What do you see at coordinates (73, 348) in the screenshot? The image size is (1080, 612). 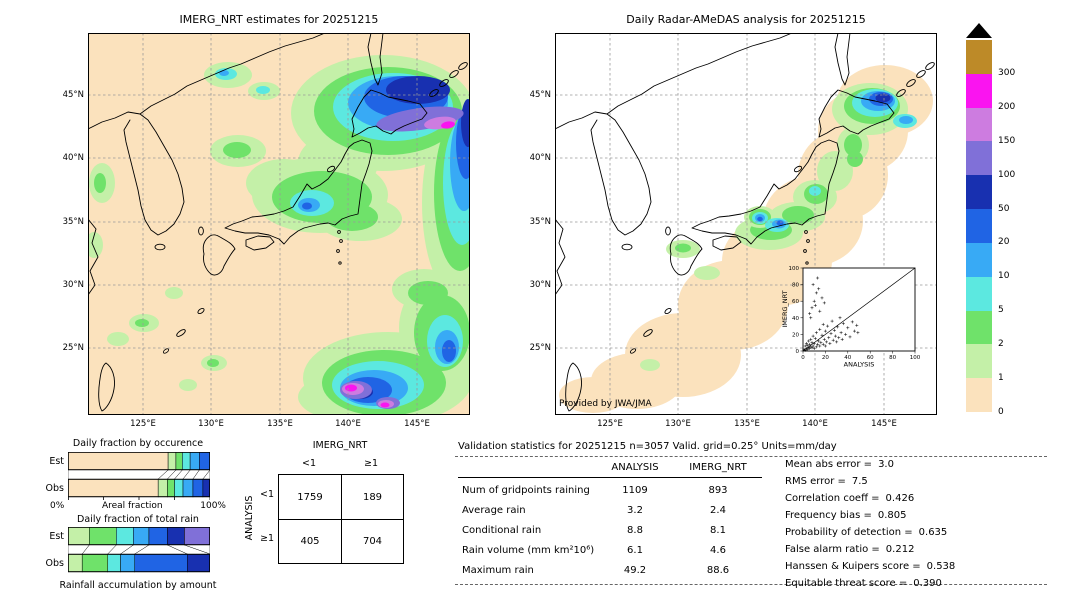 I see `lat-tick-label: 25°N` at bounding box center [73, 348].